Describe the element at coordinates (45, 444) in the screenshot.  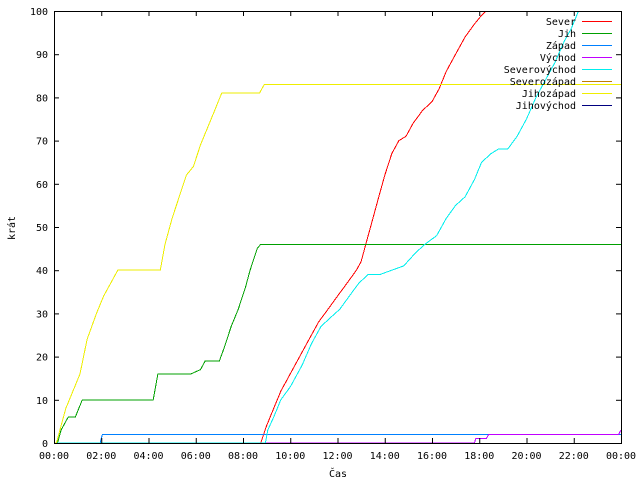
I see `y-tick-label: 0` at that location.